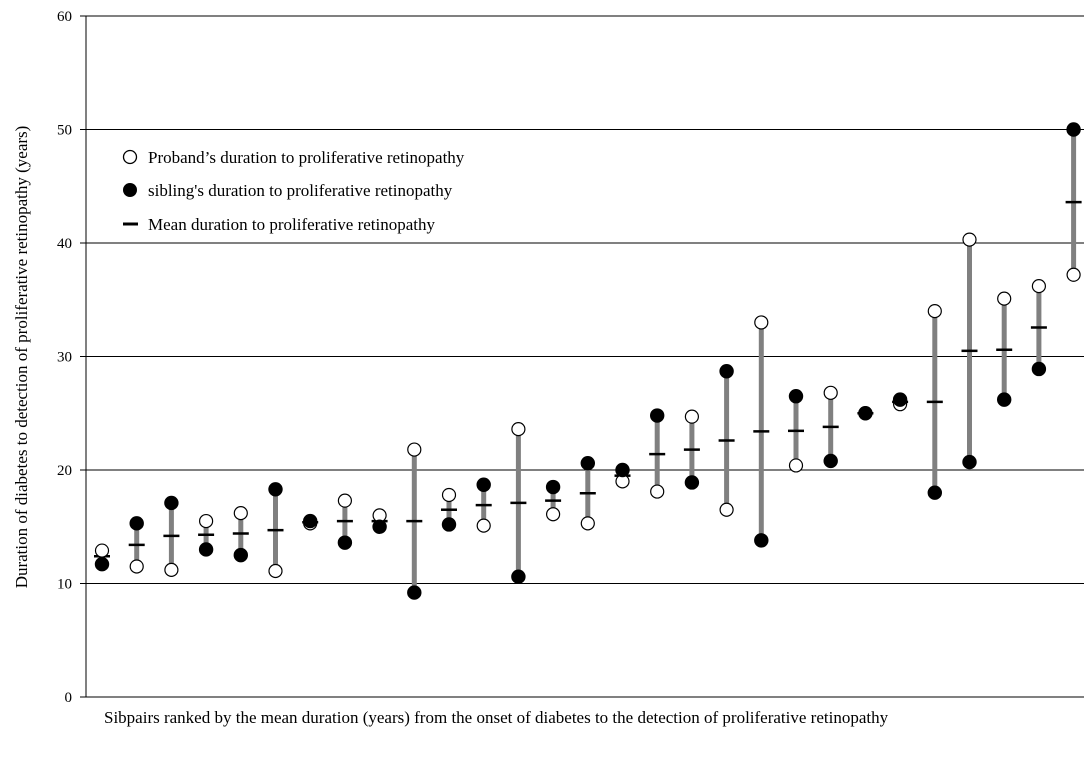 Image resolution: width=1084 pixels, height=761 pixels. I want to click on y-tick-label: 10, so click(64, 585).